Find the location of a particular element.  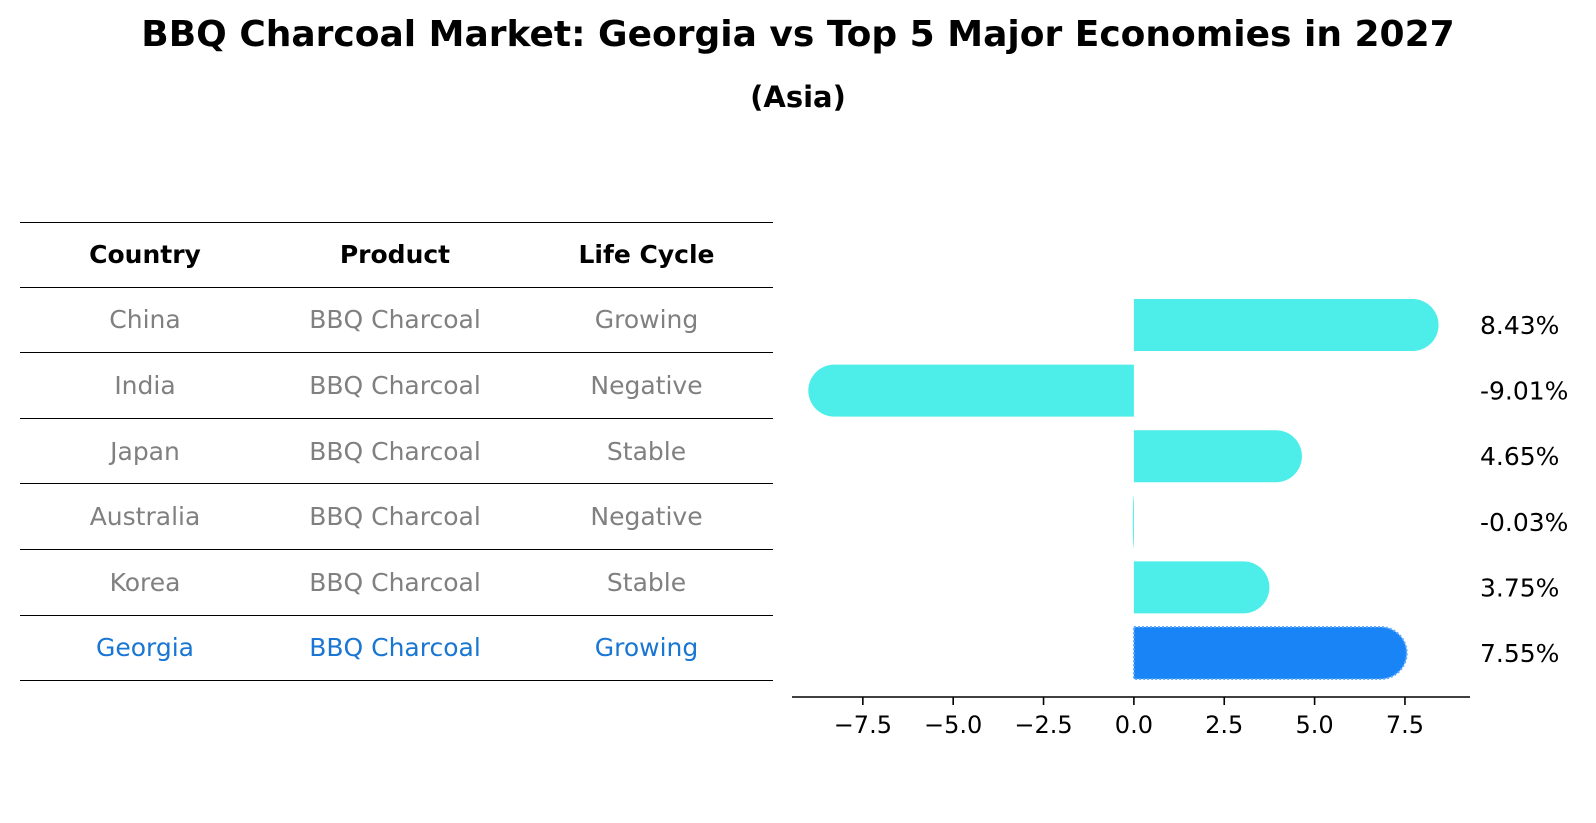

cell-country: China is located at coordinates (145, 320).